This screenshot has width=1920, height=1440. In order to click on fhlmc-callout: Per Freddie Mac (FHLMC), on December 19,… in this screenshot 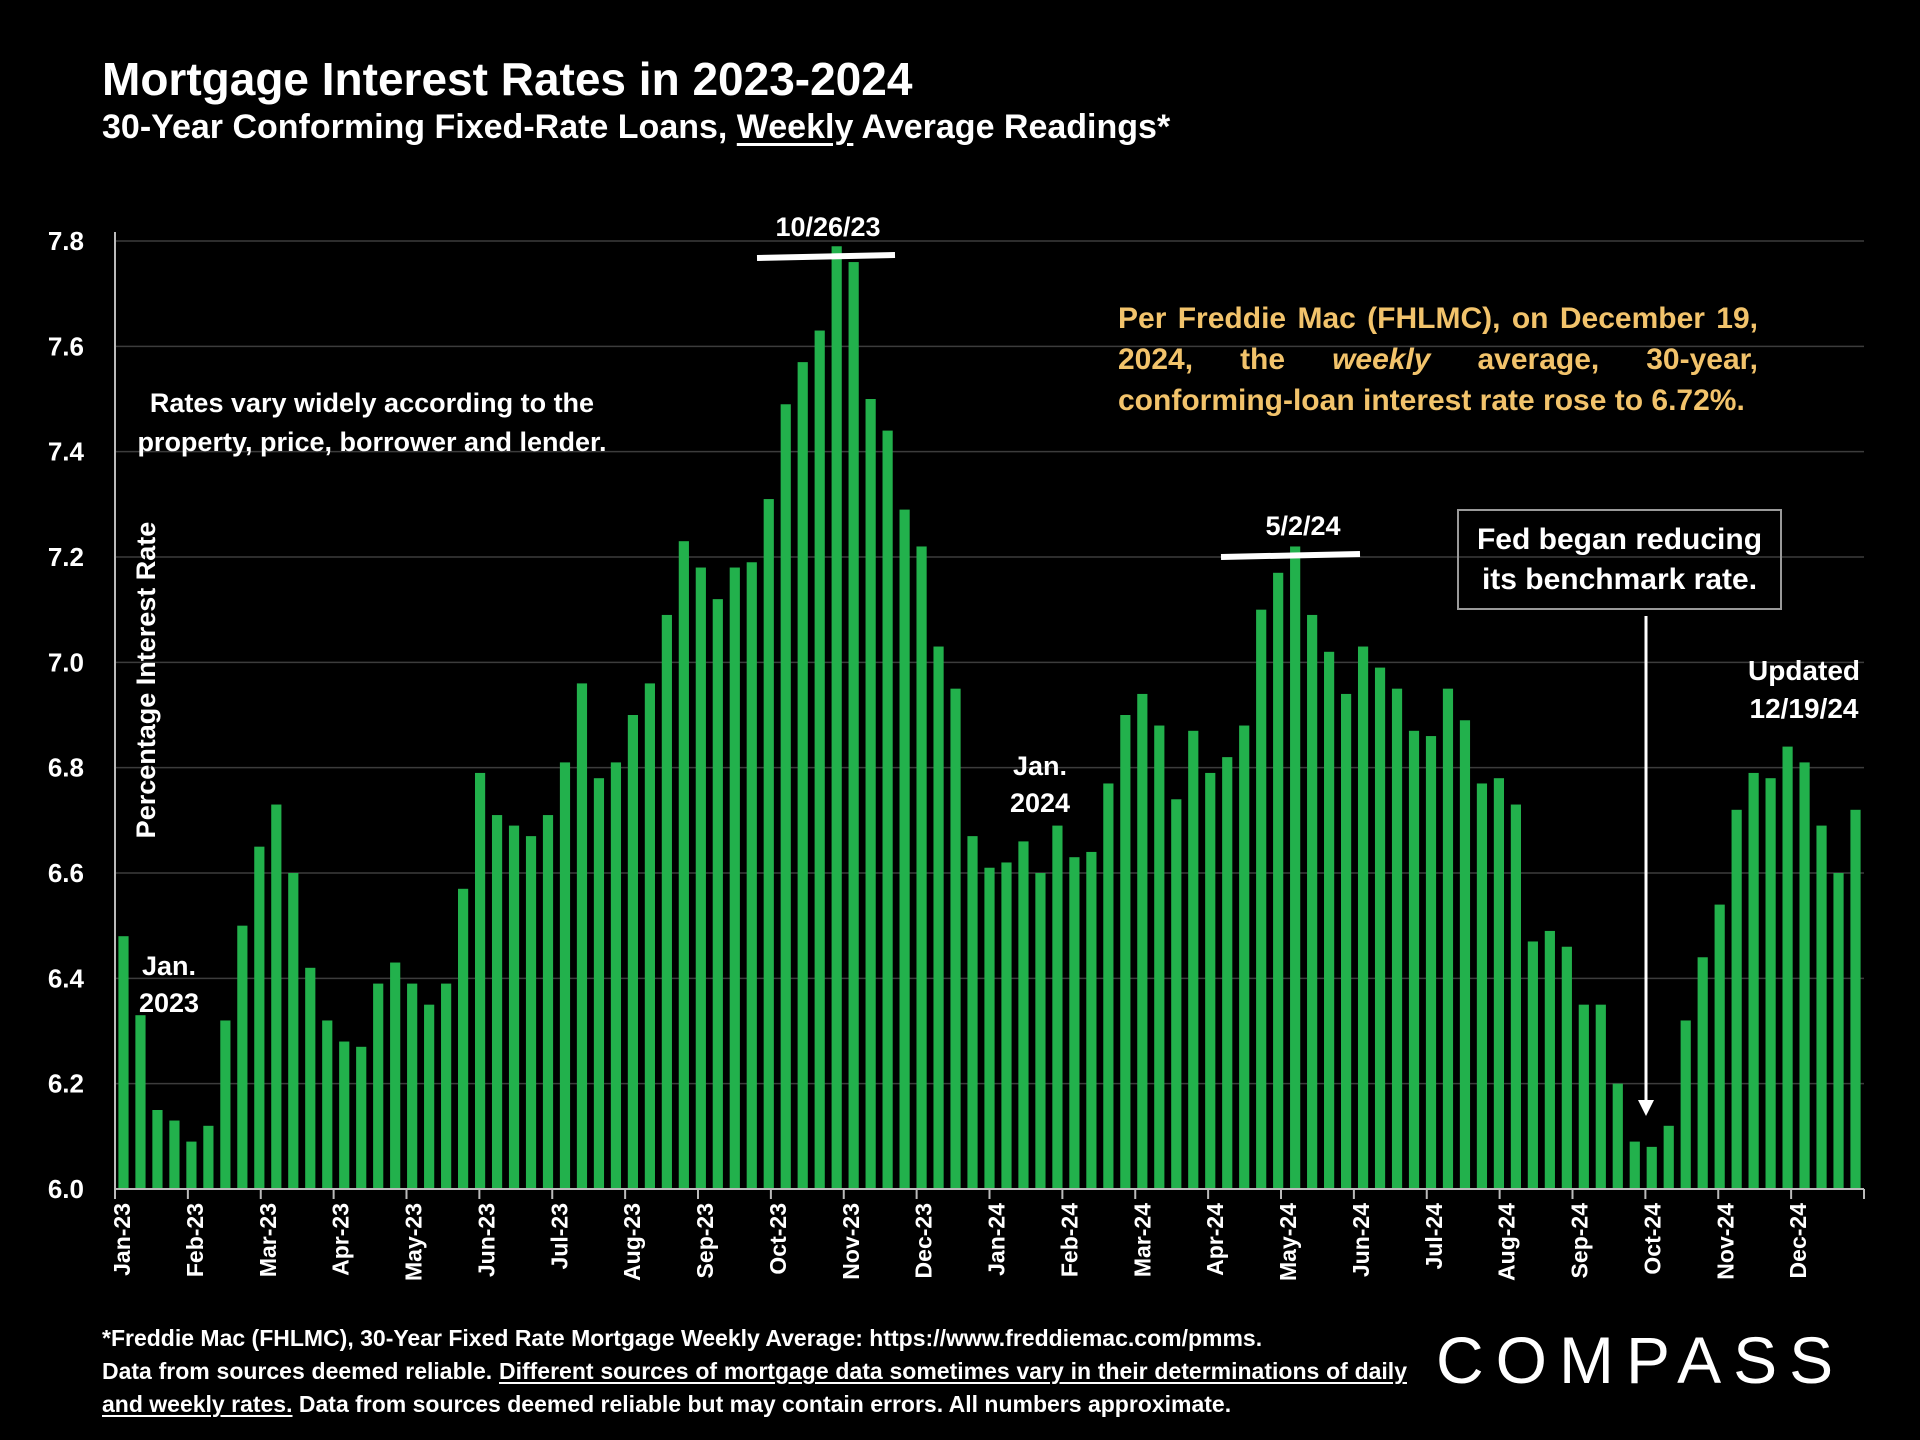, I will do `click(1438, 359)`.